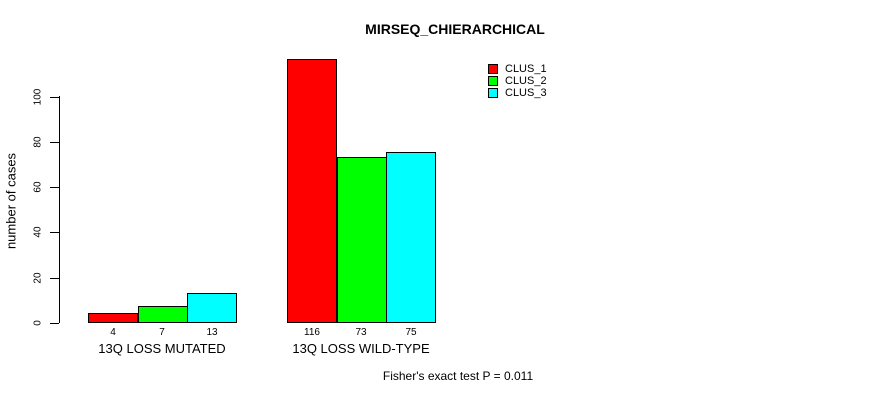 Image resolution: width=890 pixels, height=400 pixels. I want to click on y-tick-label: 100, so click(38, 97).